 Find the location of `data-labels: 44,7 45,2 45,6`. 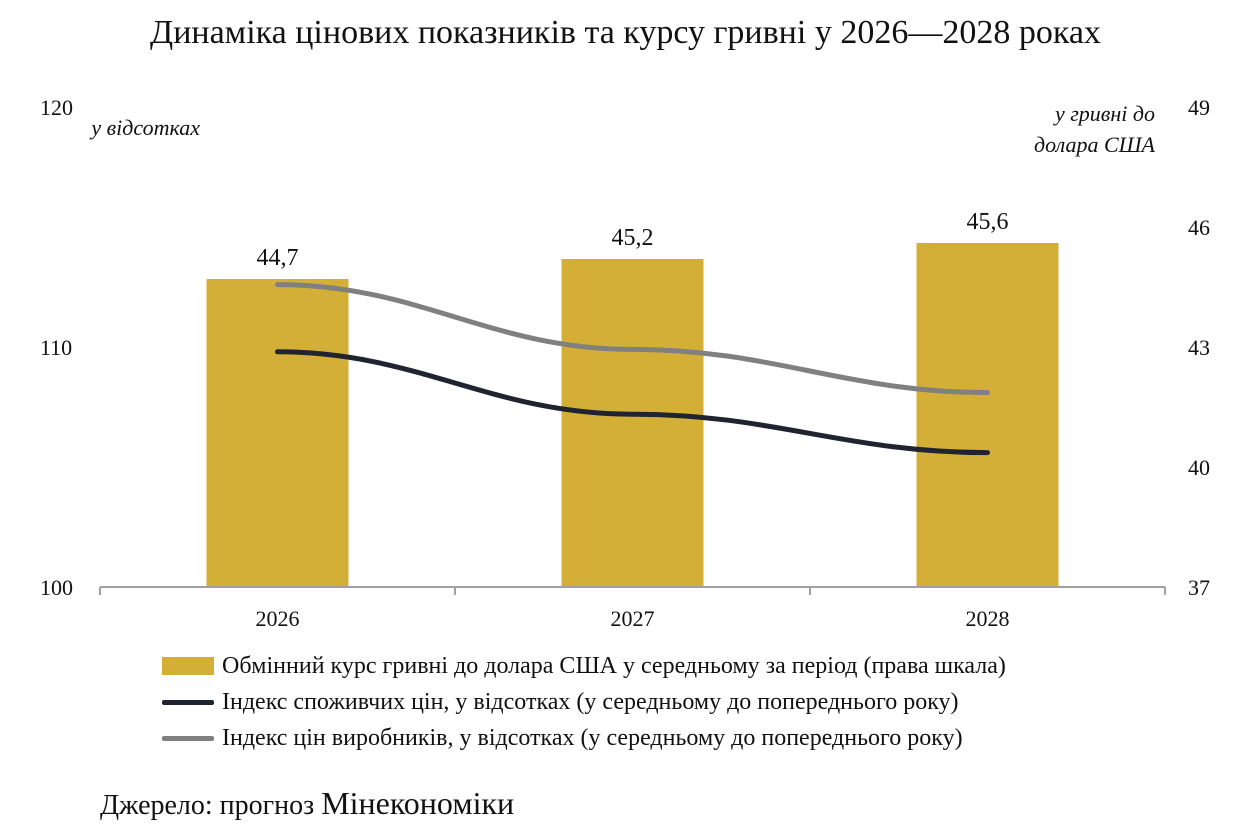

data-labels: 44,7 45,2 45,6 is located at coordinates (633, 240).